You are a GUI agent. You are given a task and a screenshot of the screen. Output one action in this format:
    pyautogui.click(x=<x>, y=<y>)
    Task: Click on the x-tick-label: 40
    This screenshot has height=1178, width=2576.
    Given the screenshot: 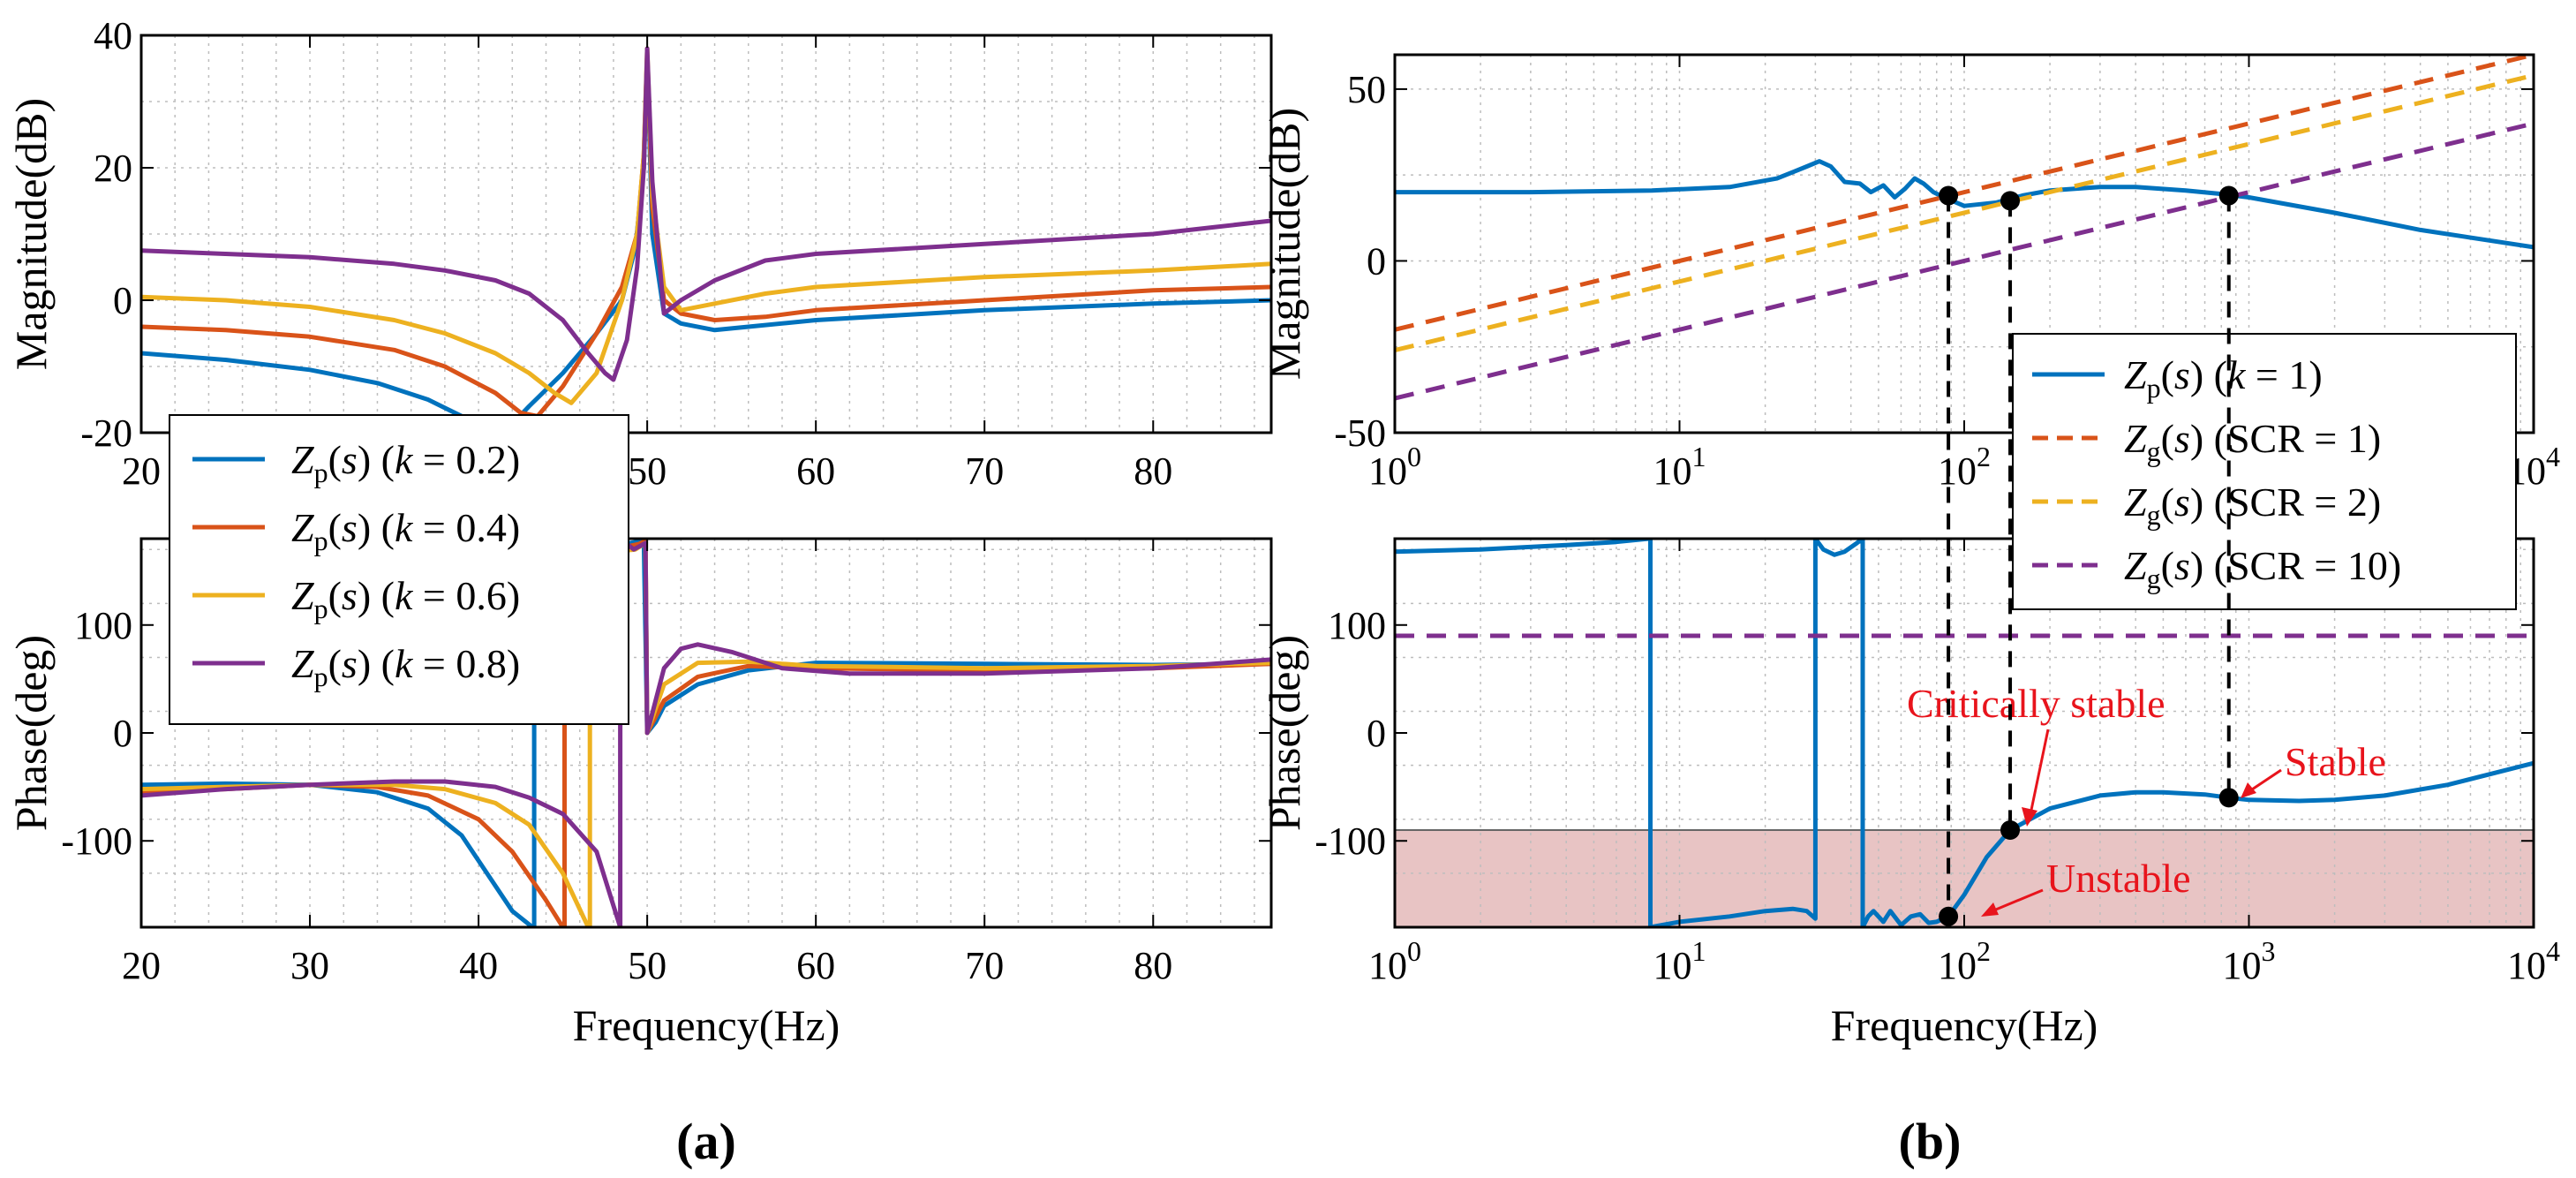 What is the action you would take?
    pyautogui.click(x=479, y=965)
    